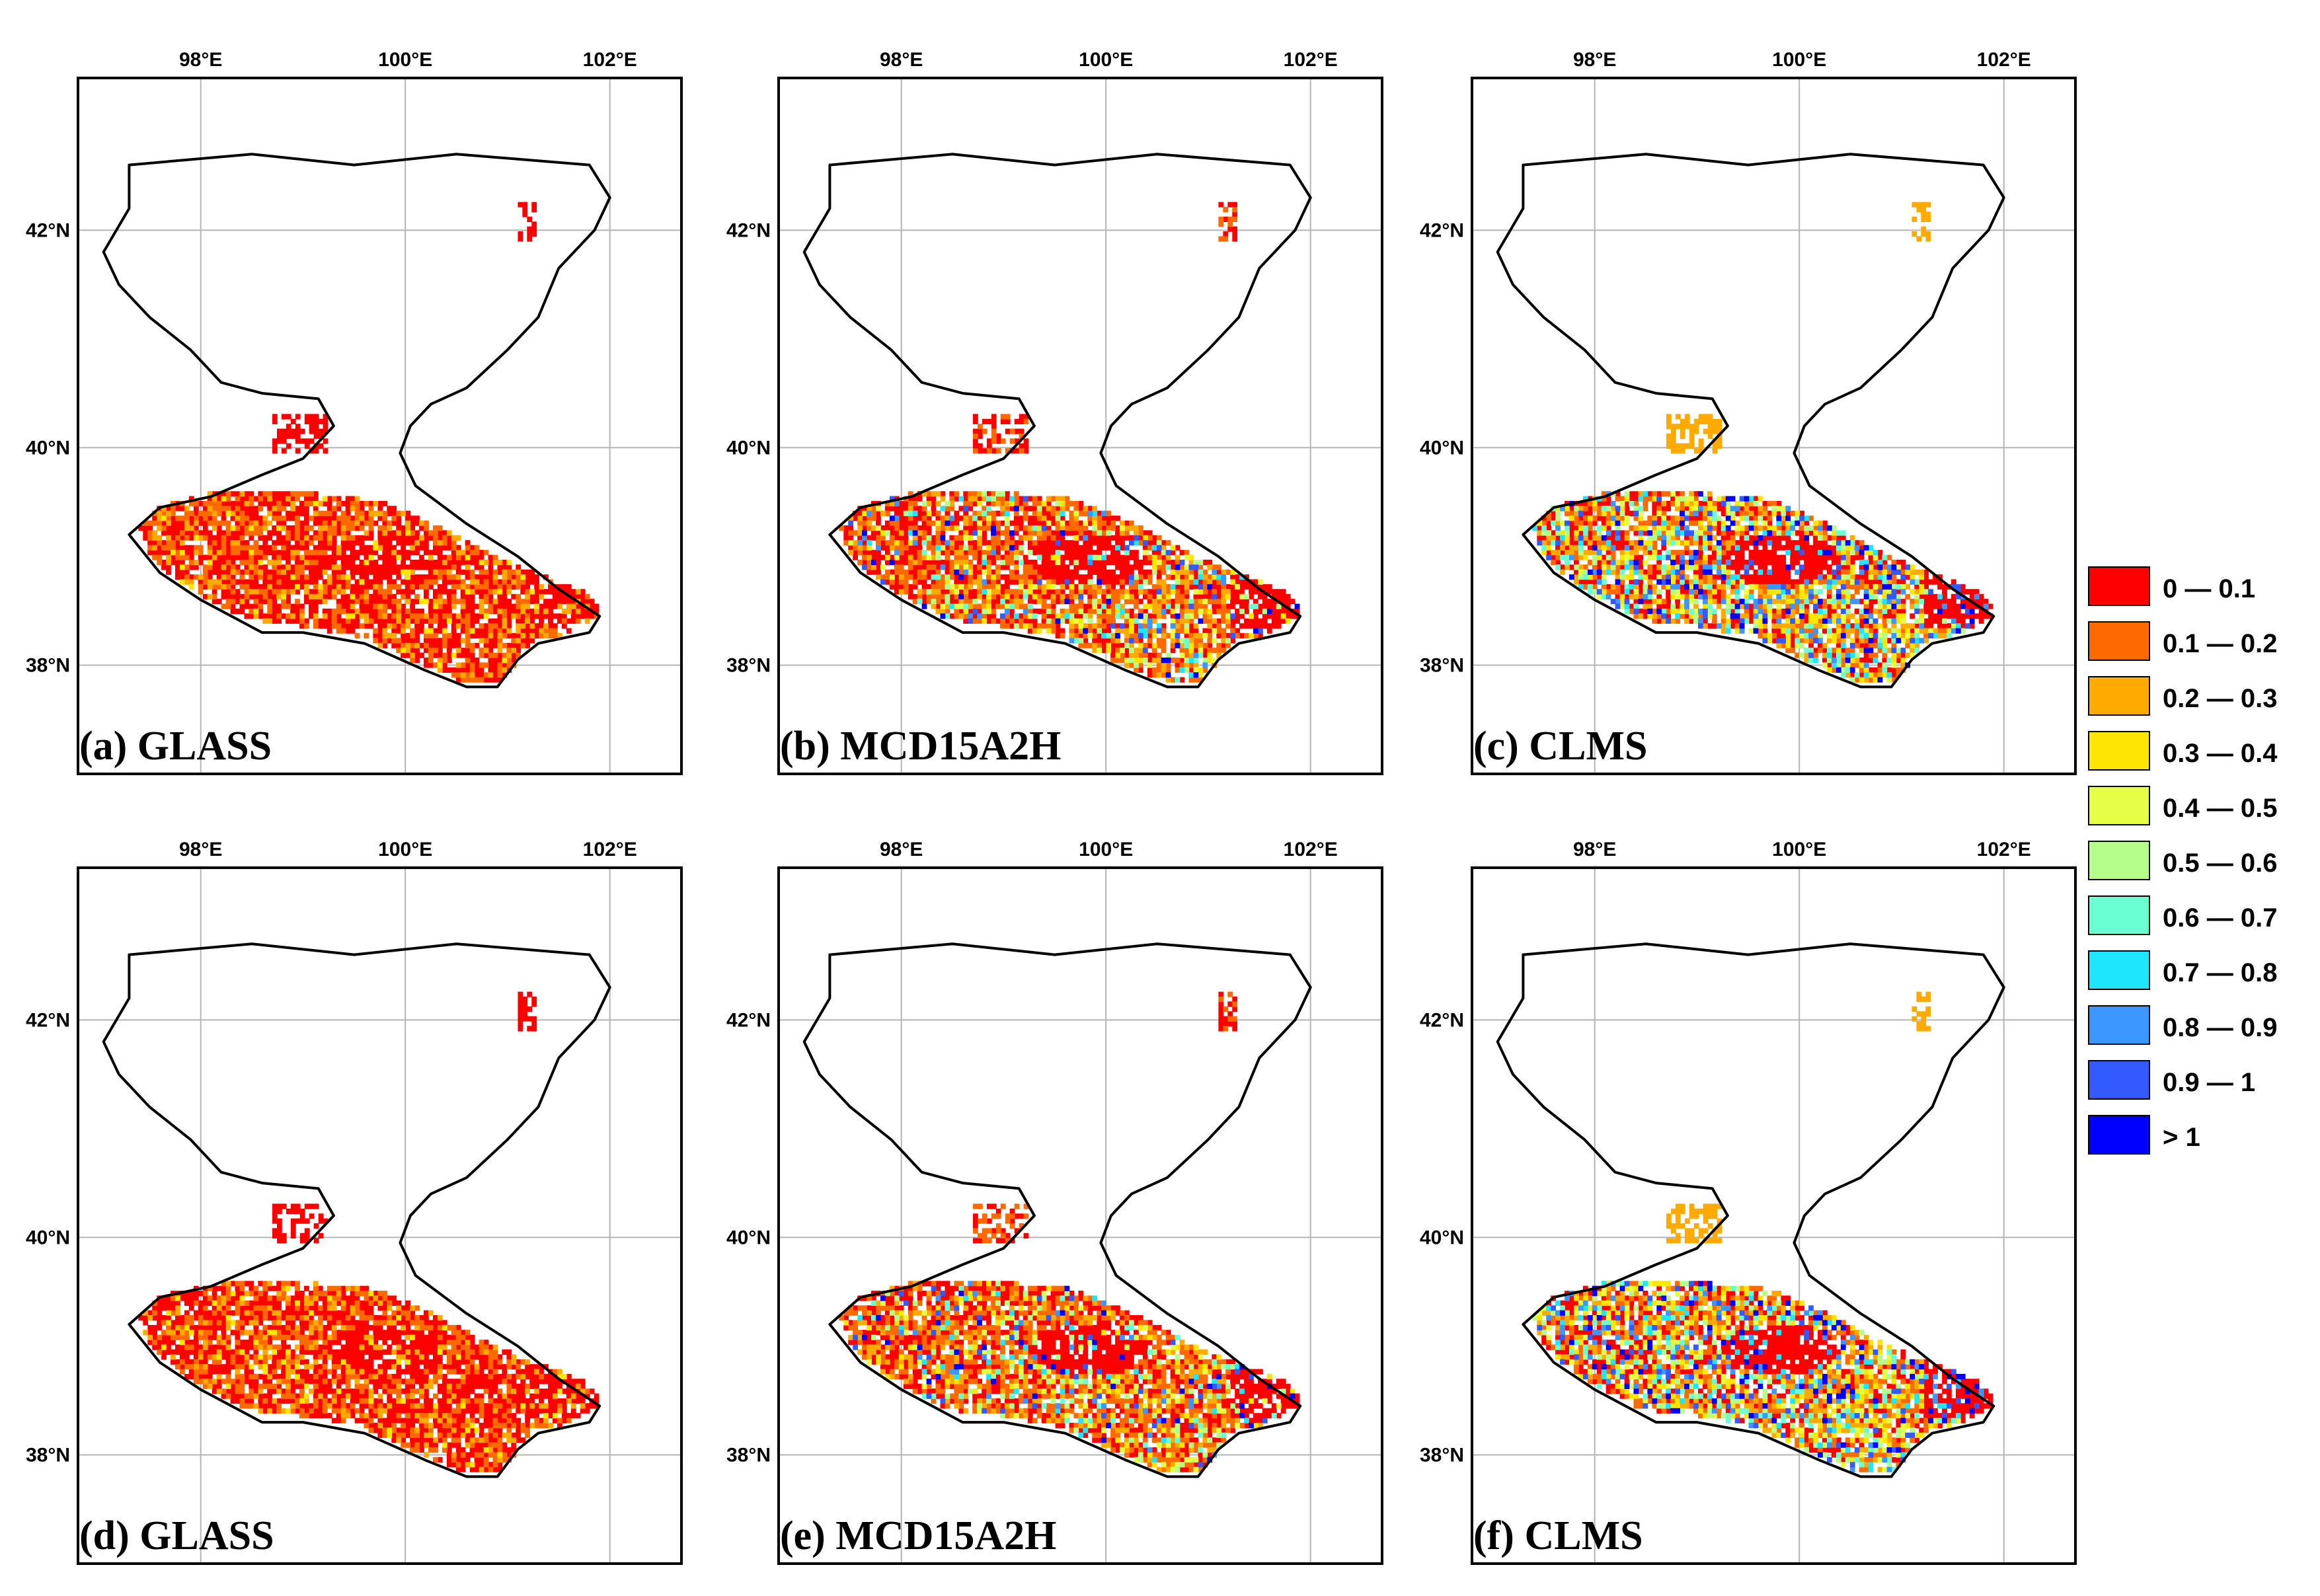 The height and width of the screenshot is (1596, 2320). I want to click on map-panel-b: 98°E 100°E 102°E 42°N 40°N 38°N (b) MCD15A2H, so click(1054, 412).